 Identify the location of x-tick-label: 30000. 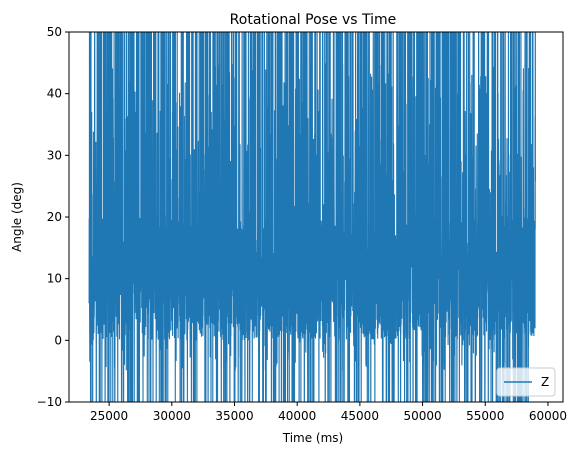
(172, 416).